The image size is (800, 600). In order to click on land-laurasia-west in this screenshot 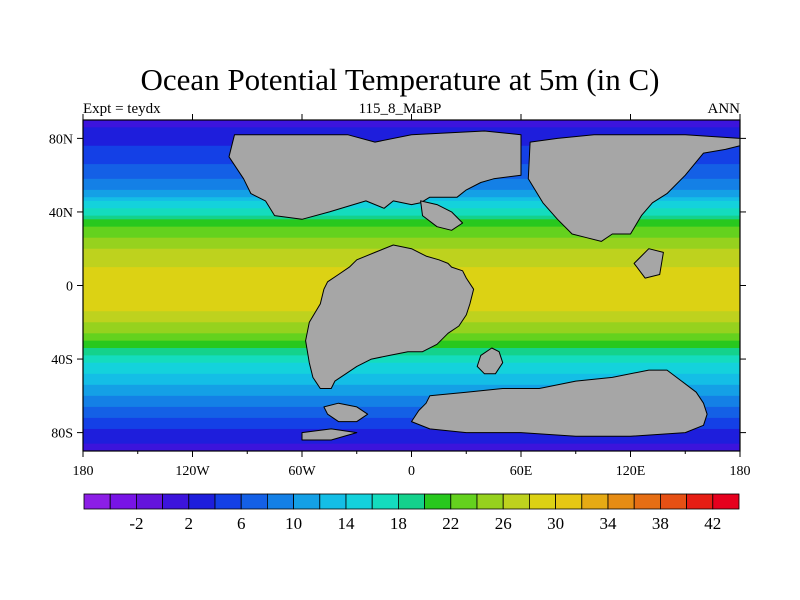, I will do `click(375, 175)`.